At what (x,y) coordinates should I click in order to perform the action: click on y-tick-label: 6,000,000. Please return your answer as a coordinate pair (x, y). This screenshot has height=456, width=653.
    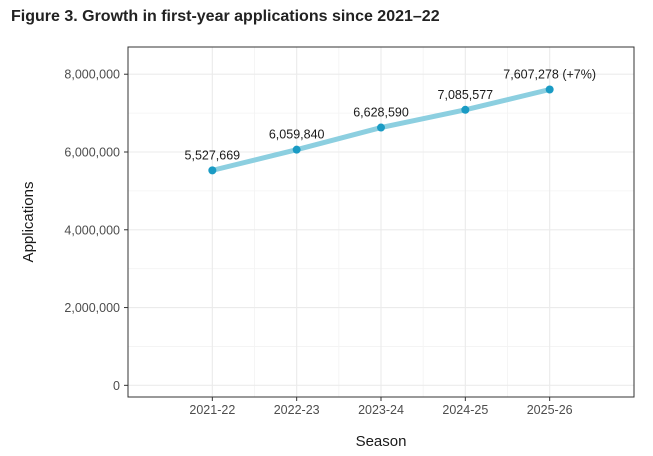
    Looking at the image, I should click on (92, 153).